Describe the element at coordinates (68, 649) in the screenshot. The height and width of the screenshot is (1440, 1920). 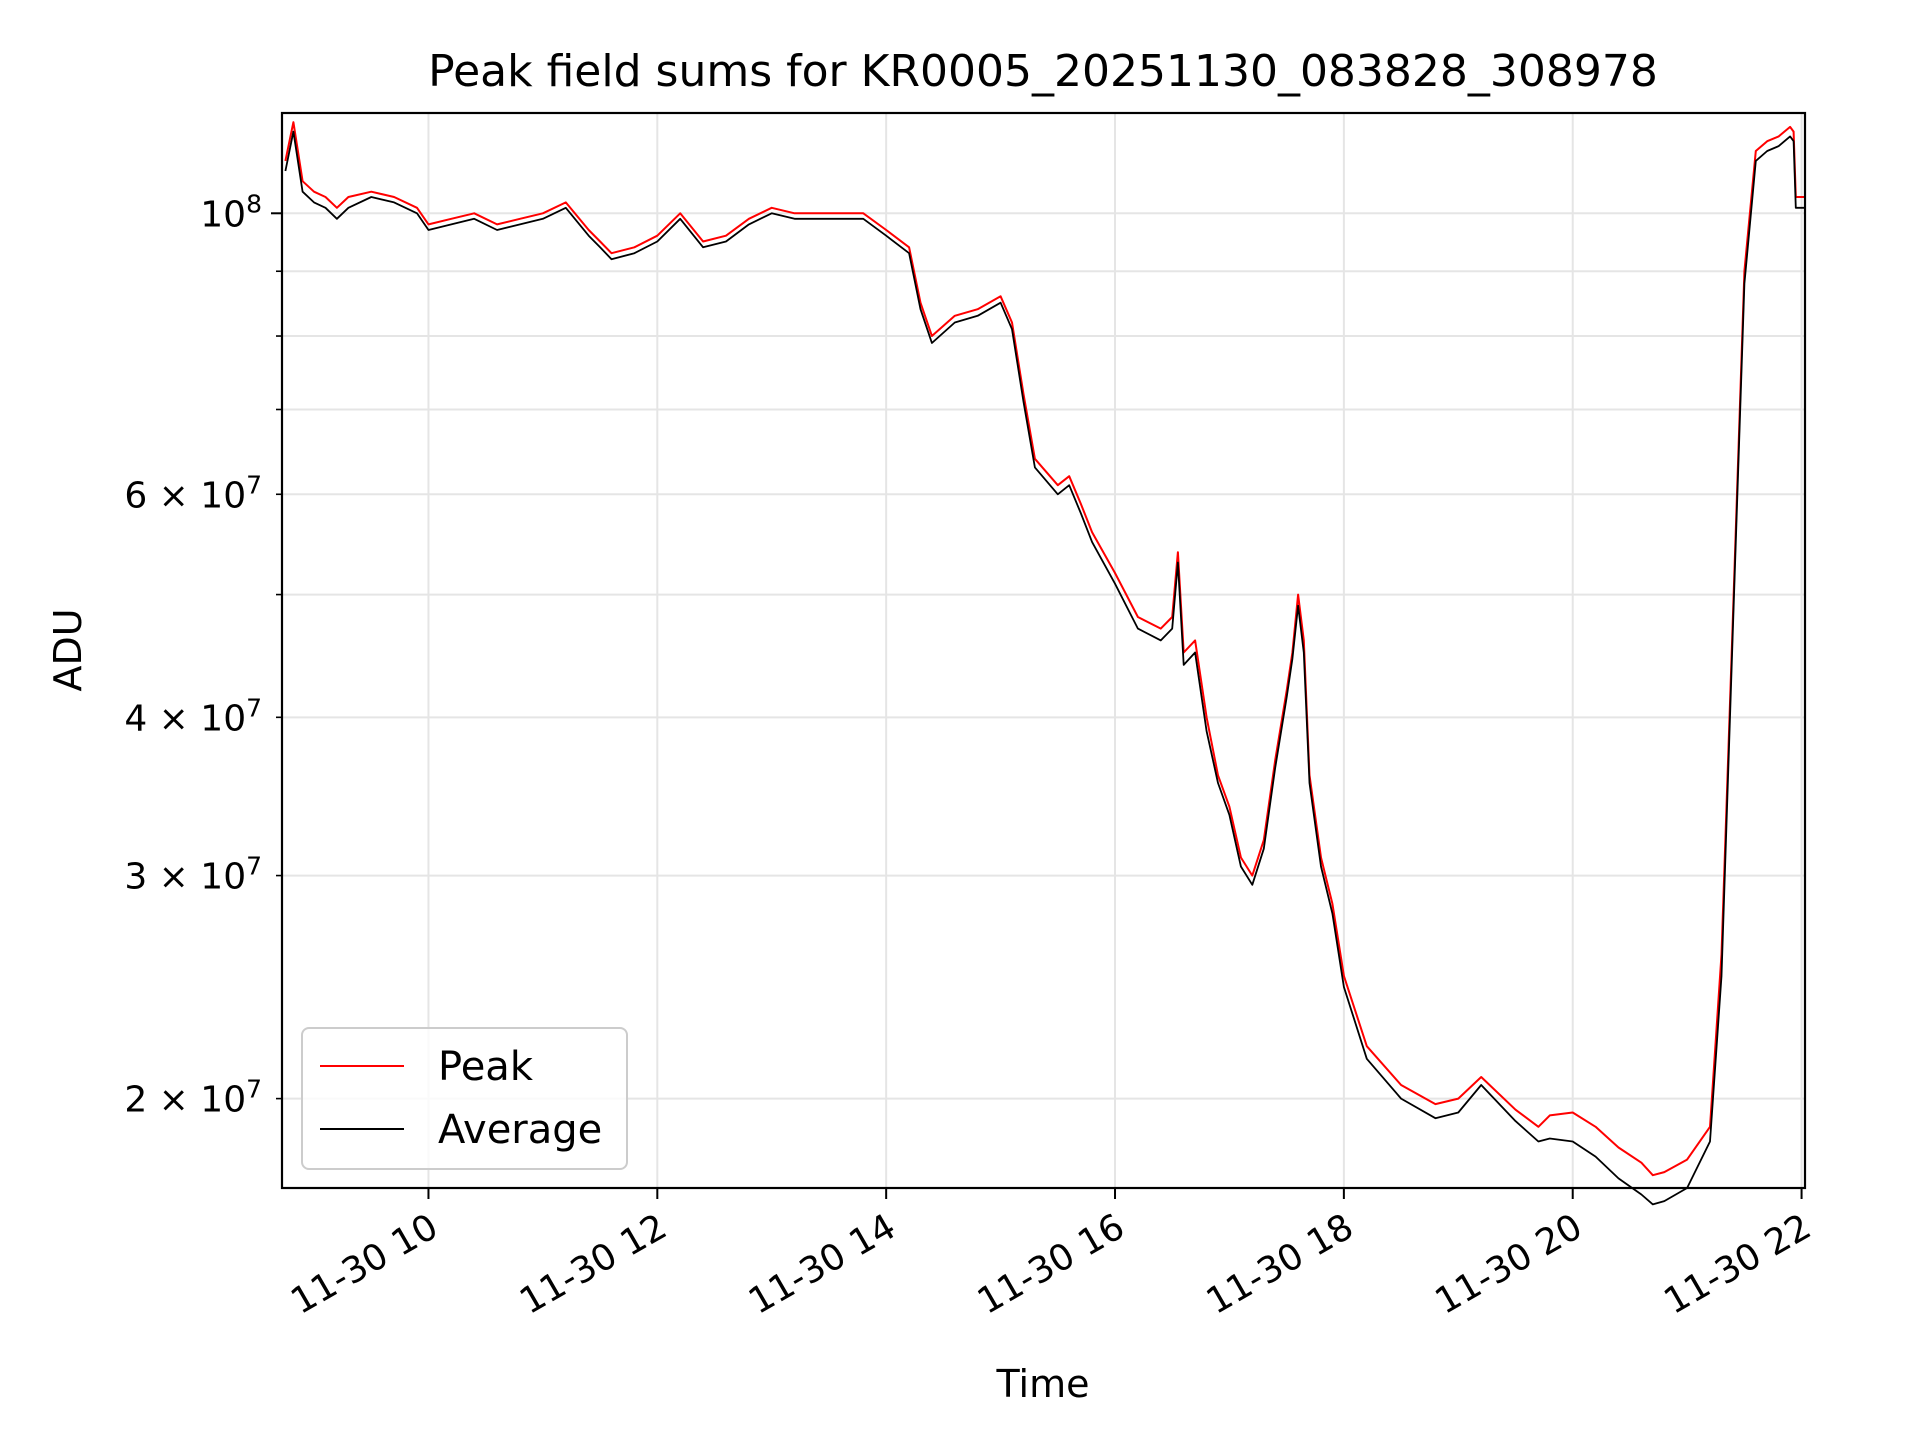
I see `y-axis-label: ADU` at that location.